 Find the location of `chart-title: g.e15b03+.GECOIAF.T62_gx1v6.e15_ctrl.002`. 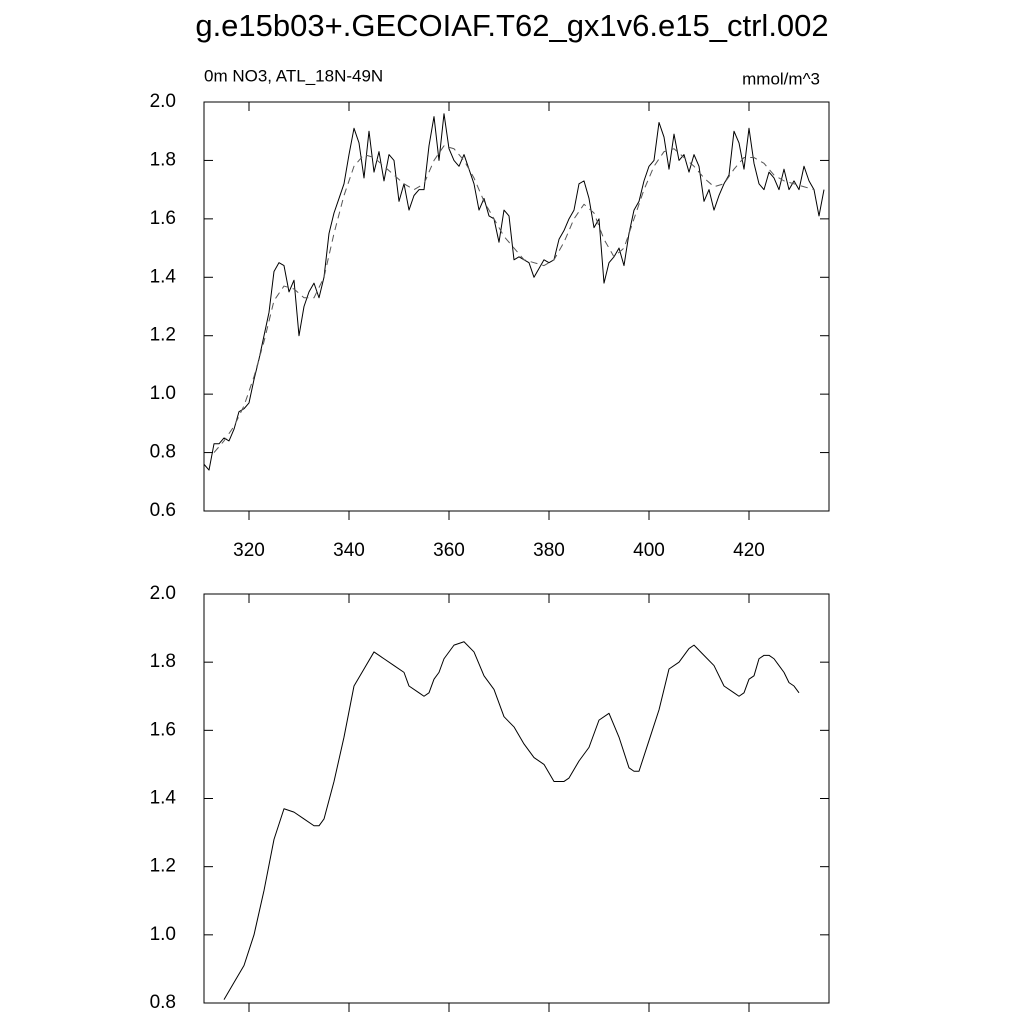

chart-title: g.e15b03+.GECOIAF.T62_gx1v6.e15_ctrl.002 is located at coordinates (511, 25).